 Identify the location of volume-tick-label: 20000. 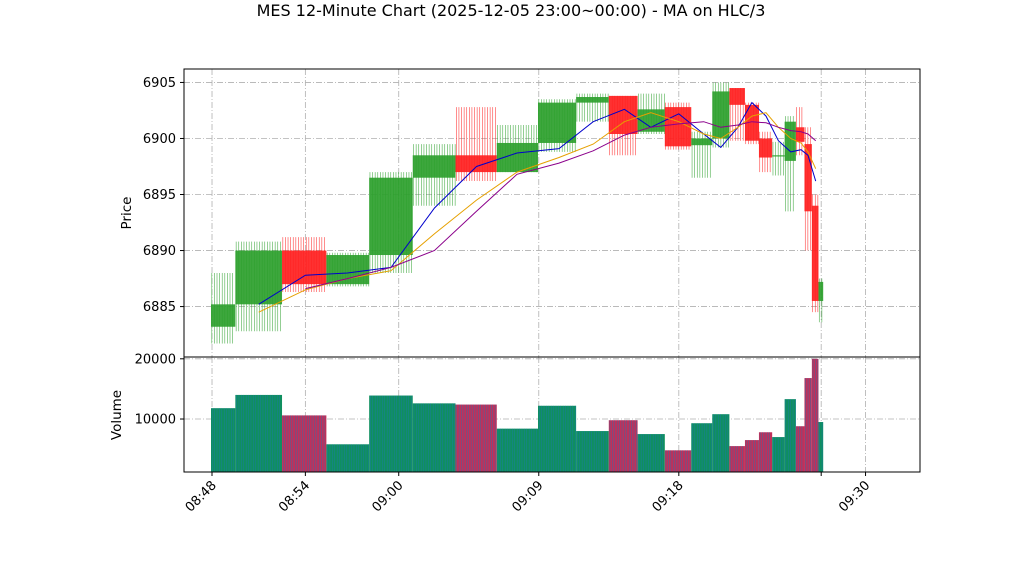
(155, 359).